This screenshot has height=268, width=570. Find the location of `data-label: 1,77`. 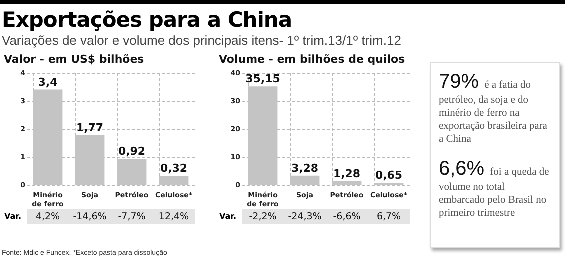

data-label: 1,77 is located at coordinates (90, 127).